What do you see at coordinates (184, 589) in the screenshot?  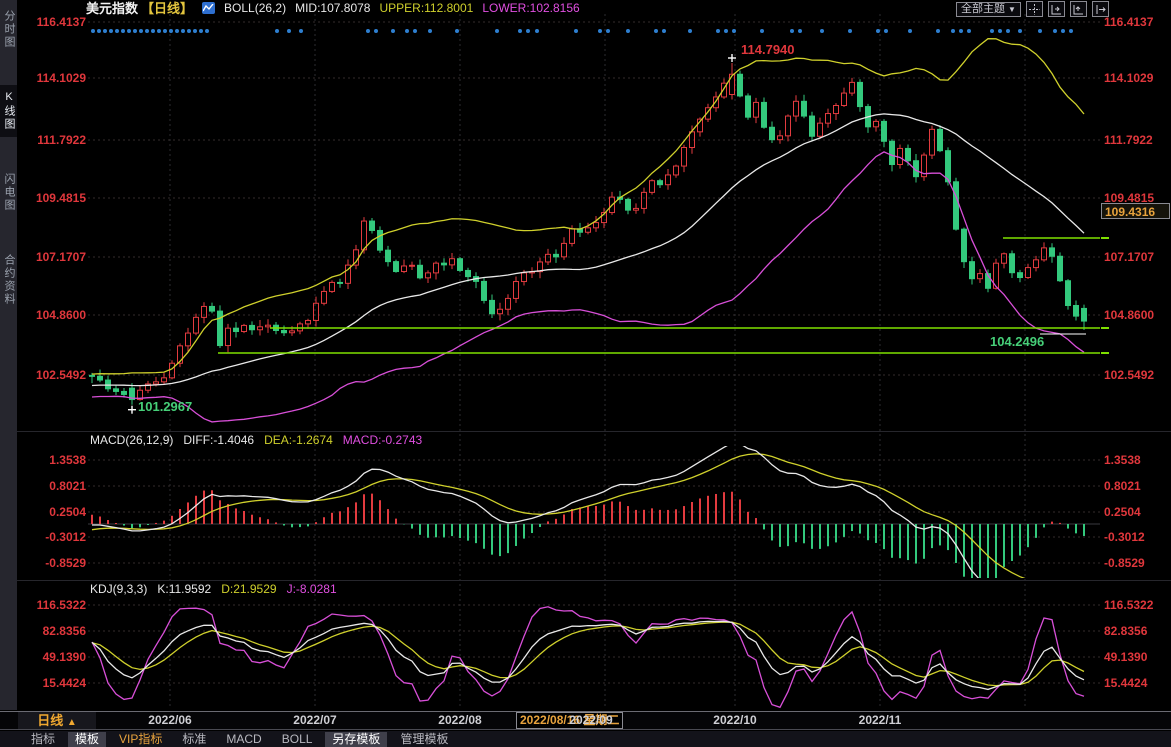 I see `kdj-k-value: K:11.9592` at bounding box center [184, 589].